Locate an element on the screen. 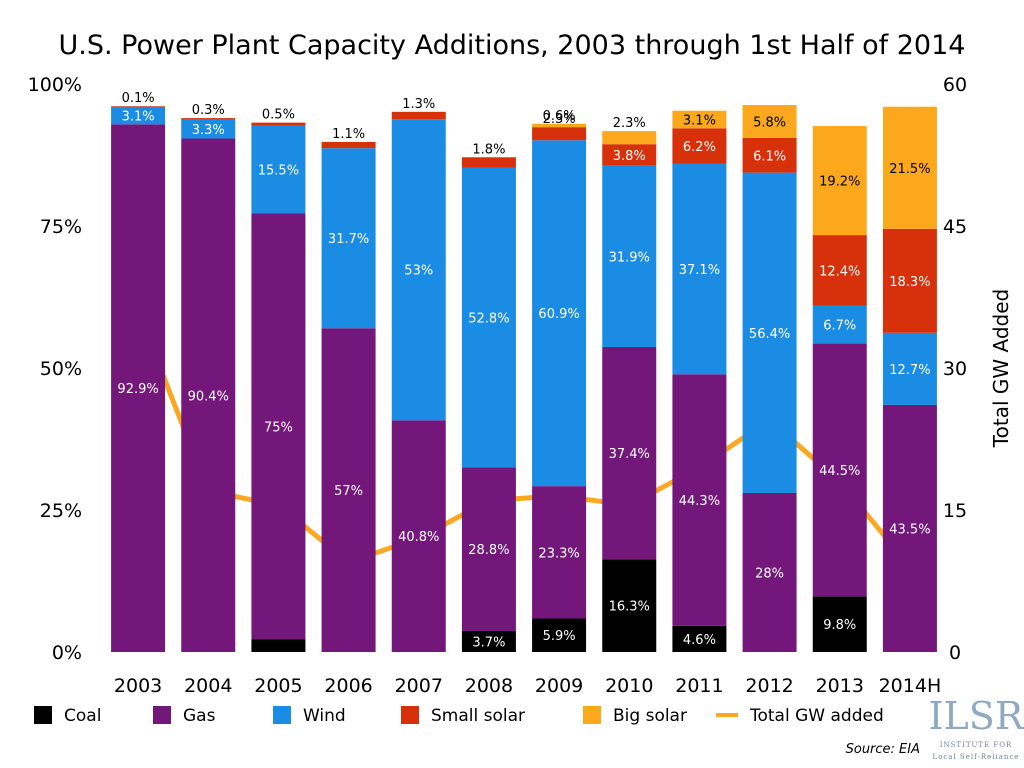 The width and height of the screenshot is (1024, 768). label-big-solar-2013: 19.2% is located at coordinates (839, 182).